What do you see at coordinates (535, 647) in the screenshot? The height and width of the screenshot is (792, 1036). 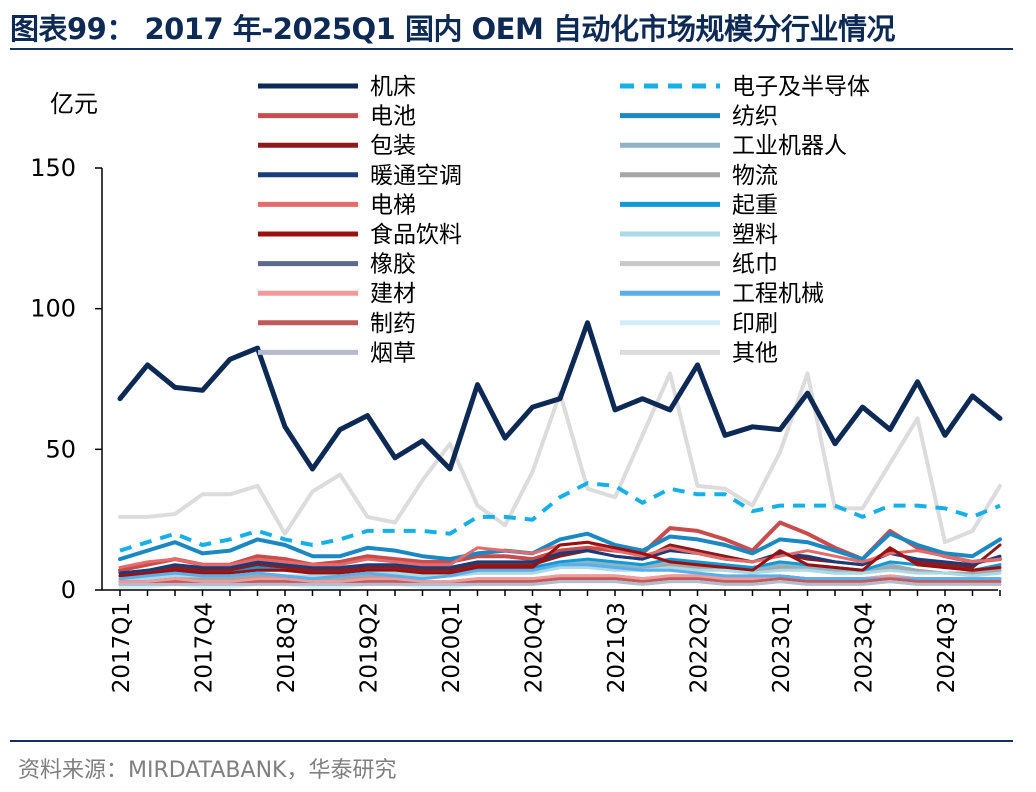 I see `x-tick-label: 2020Q4` at bounding box center [535, 647].